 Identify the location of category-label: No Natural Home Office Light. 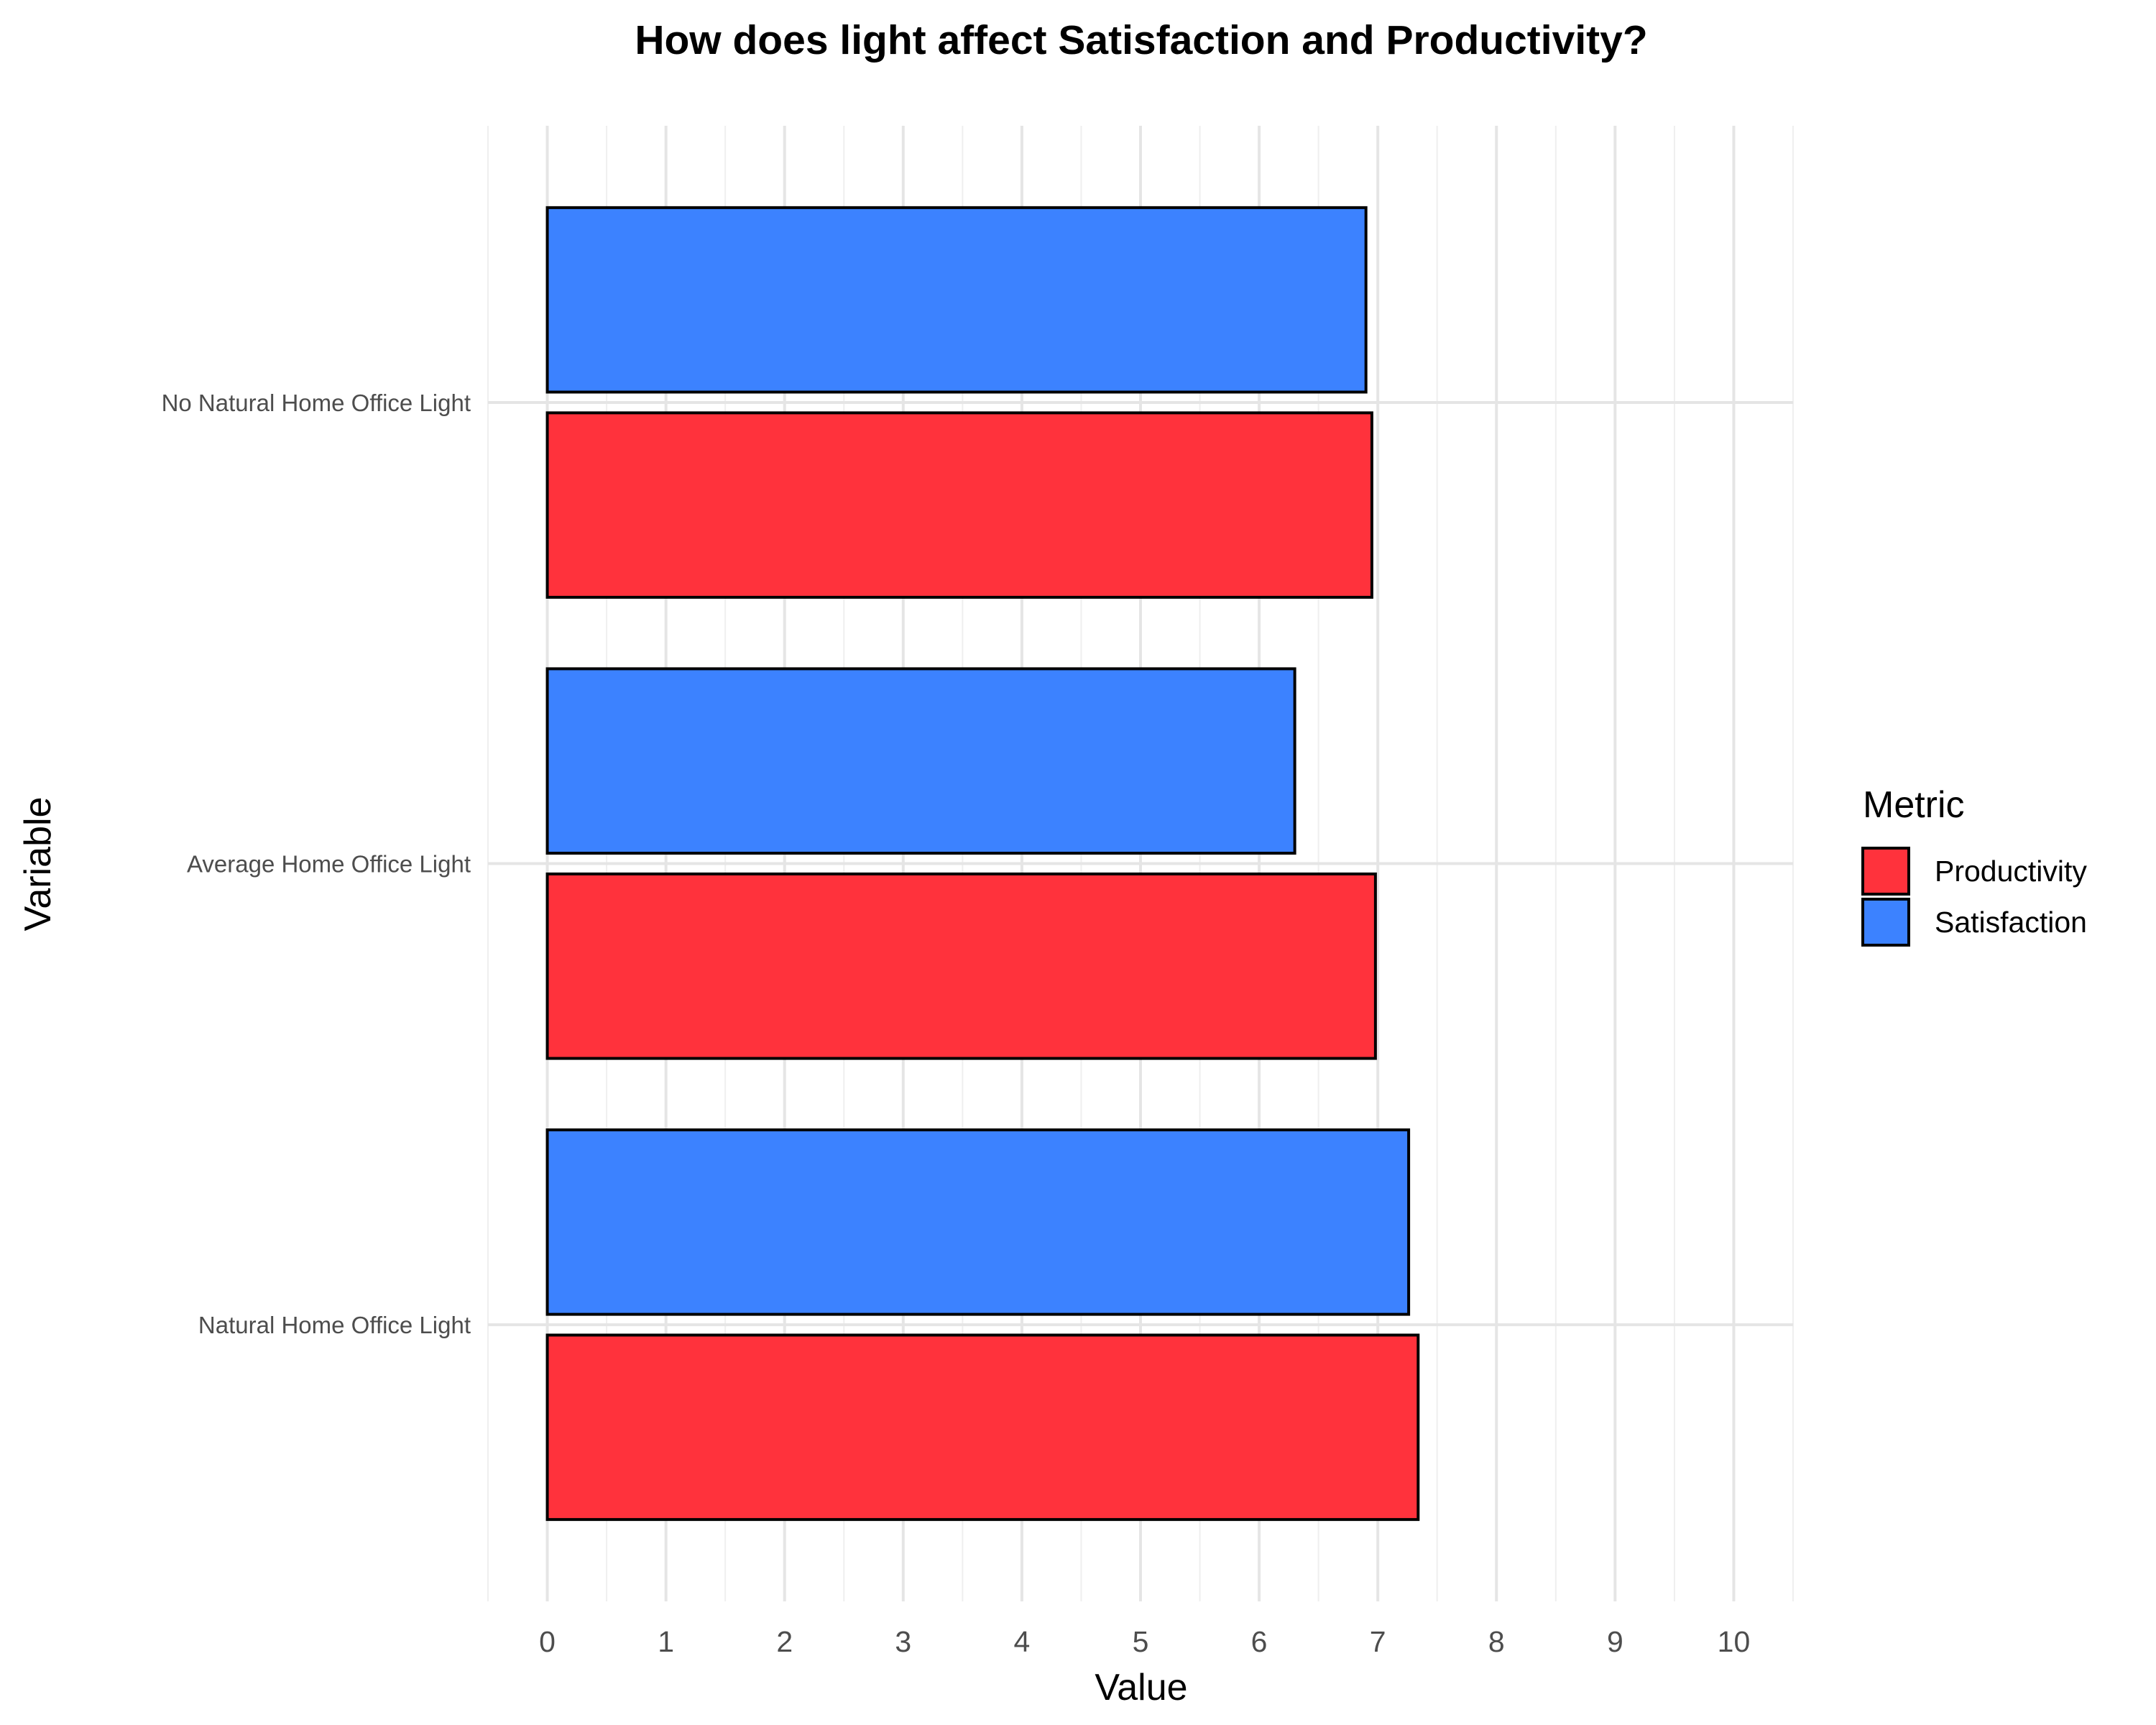
(316, 403).